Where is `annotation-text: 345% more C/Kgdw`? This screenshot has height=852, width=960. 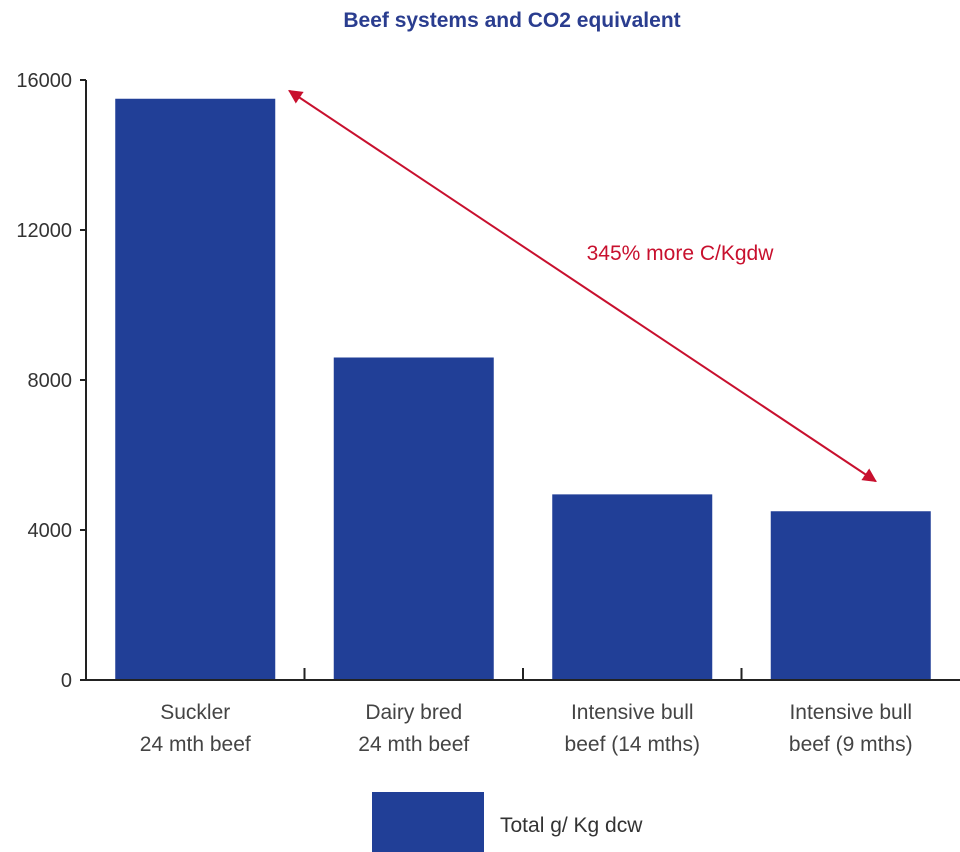 annotation-text: 345% more C/Kgdw is located at coordinates (681, 253).